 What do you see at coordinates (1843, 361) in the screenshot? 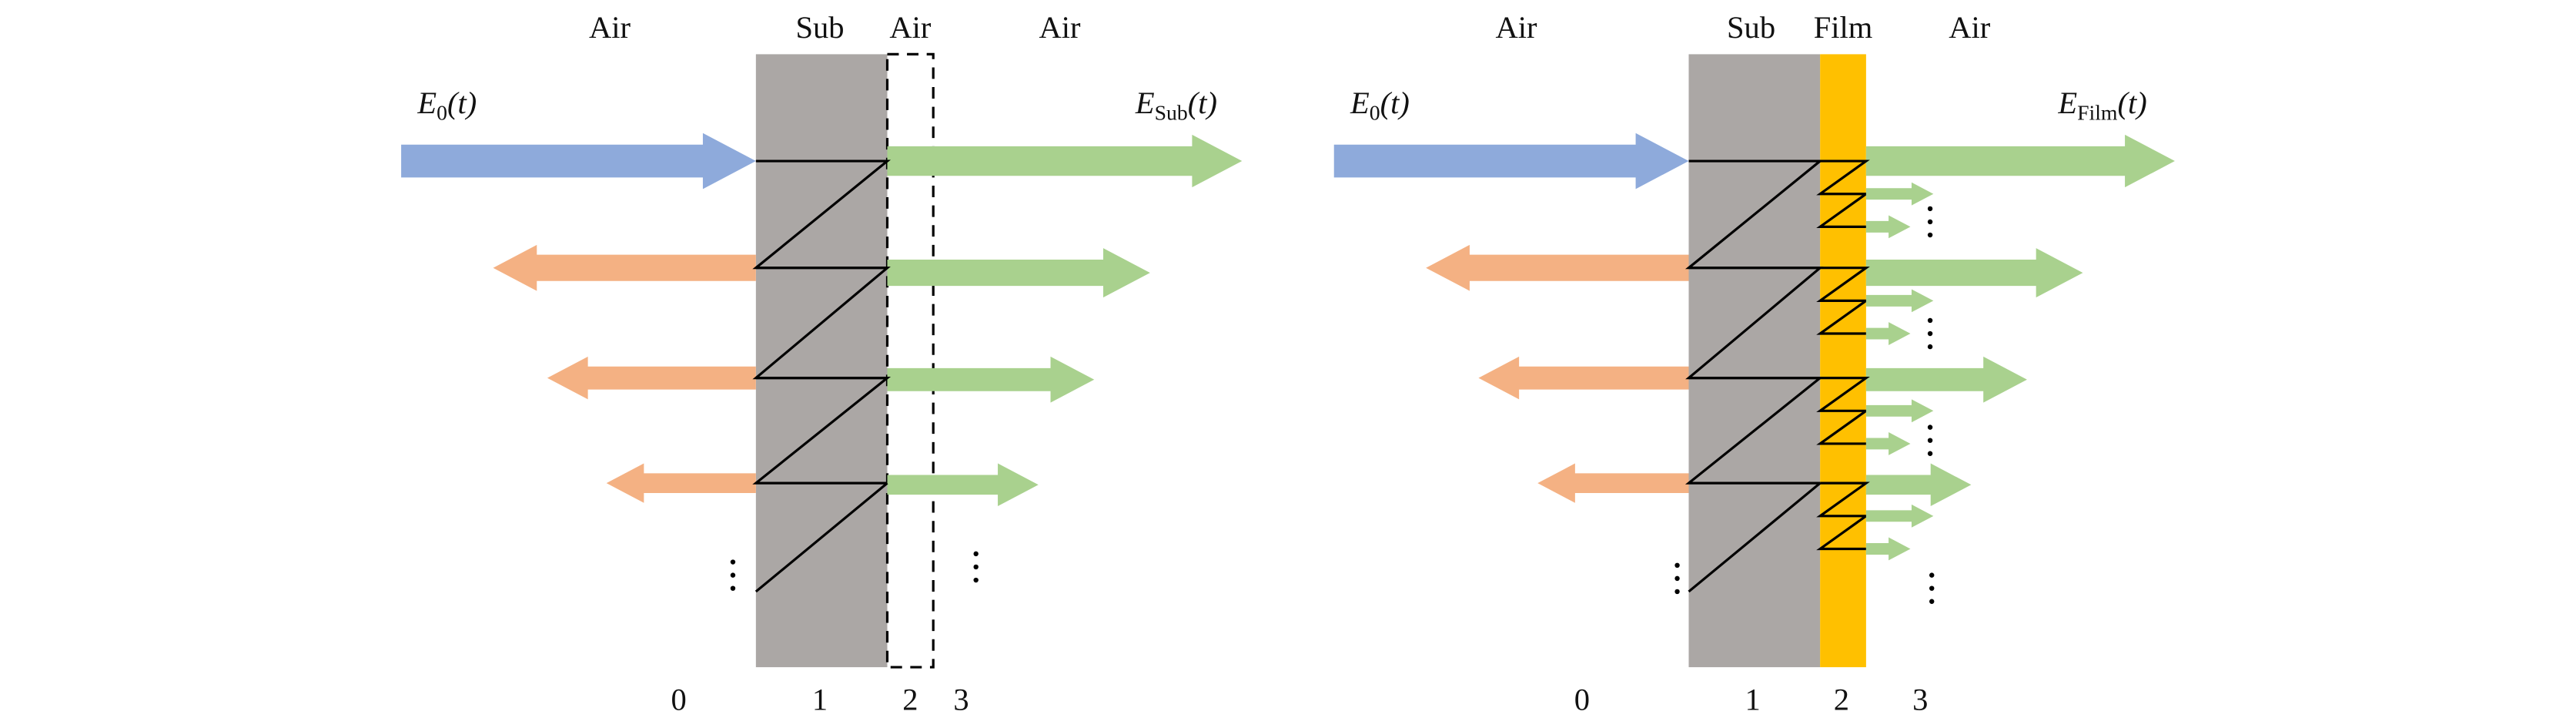
I see `film` at bounding box center [1843, 361].